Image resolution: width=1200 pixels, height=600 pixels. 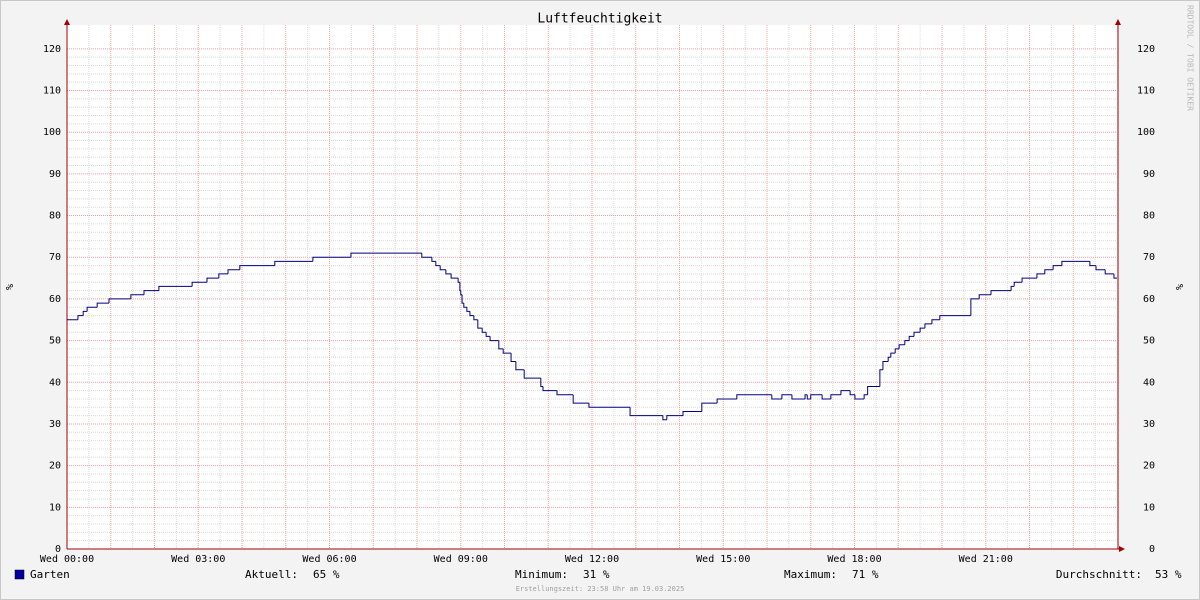 I want to click on x-tick-label: Wed 15:00, so click(x=723, y=559).